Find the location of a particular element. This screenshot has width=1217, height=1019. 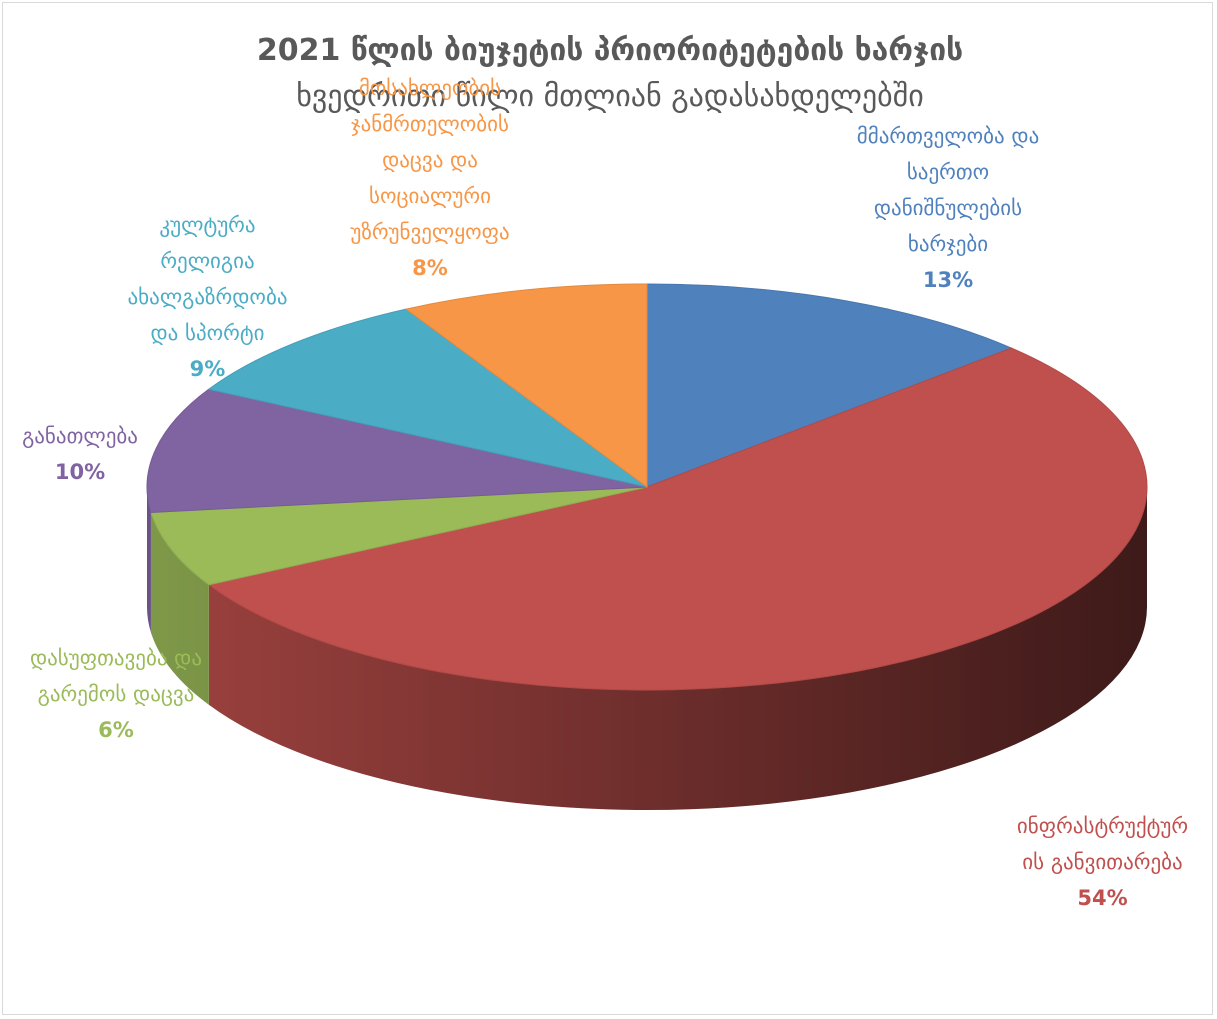

data-label-5-line: მოსახლეობის is located at coordinates (430, 88).